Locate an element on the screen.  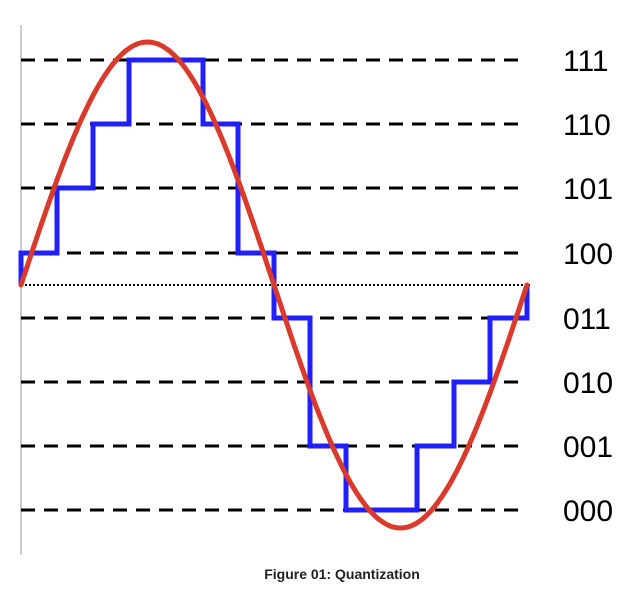
figure-caption: Figure 01: Quantization is located at coordinates (342, 574).